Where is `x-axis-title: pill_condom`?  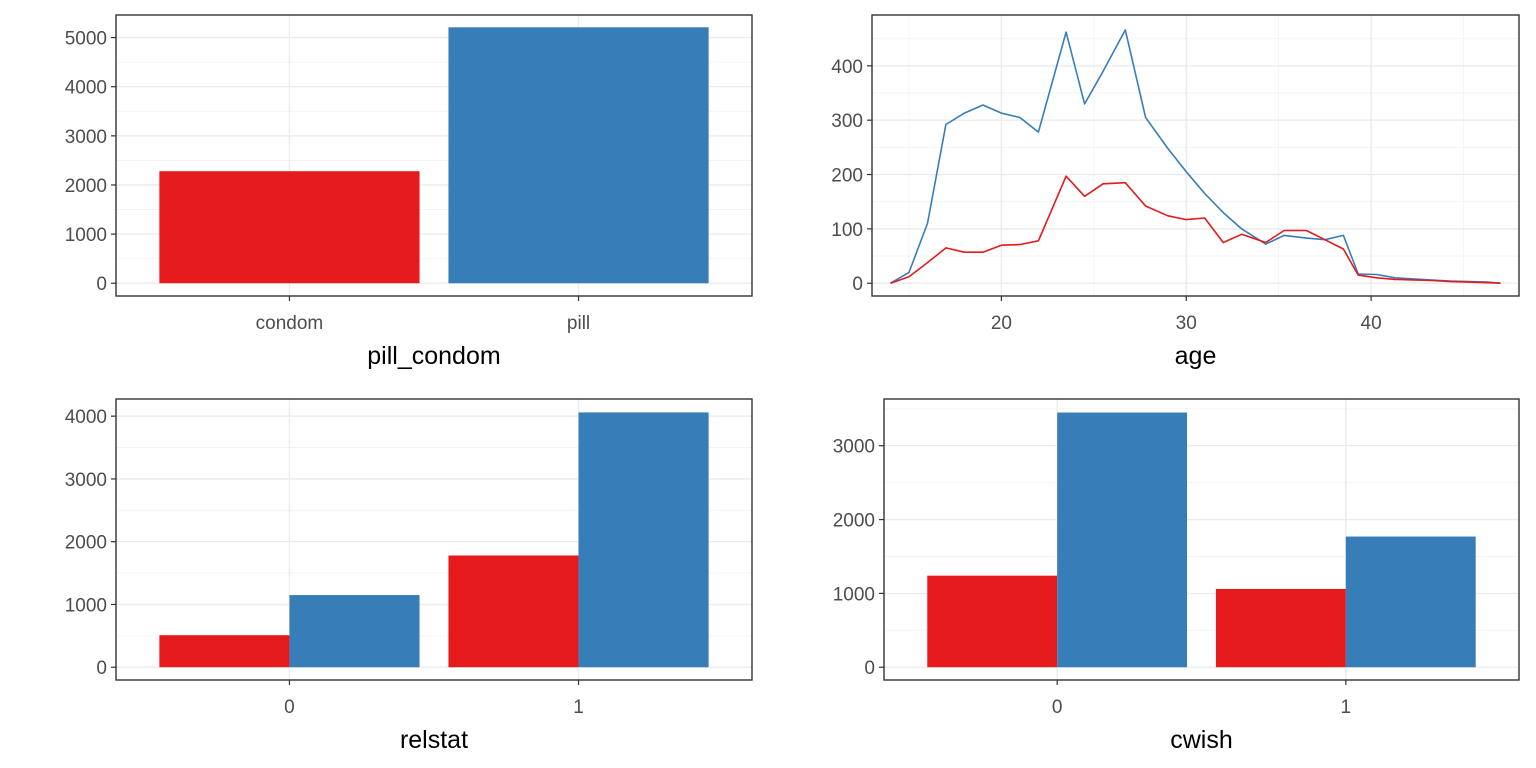 x-axis-title: pill_condom is located at coordinates (433, 356).